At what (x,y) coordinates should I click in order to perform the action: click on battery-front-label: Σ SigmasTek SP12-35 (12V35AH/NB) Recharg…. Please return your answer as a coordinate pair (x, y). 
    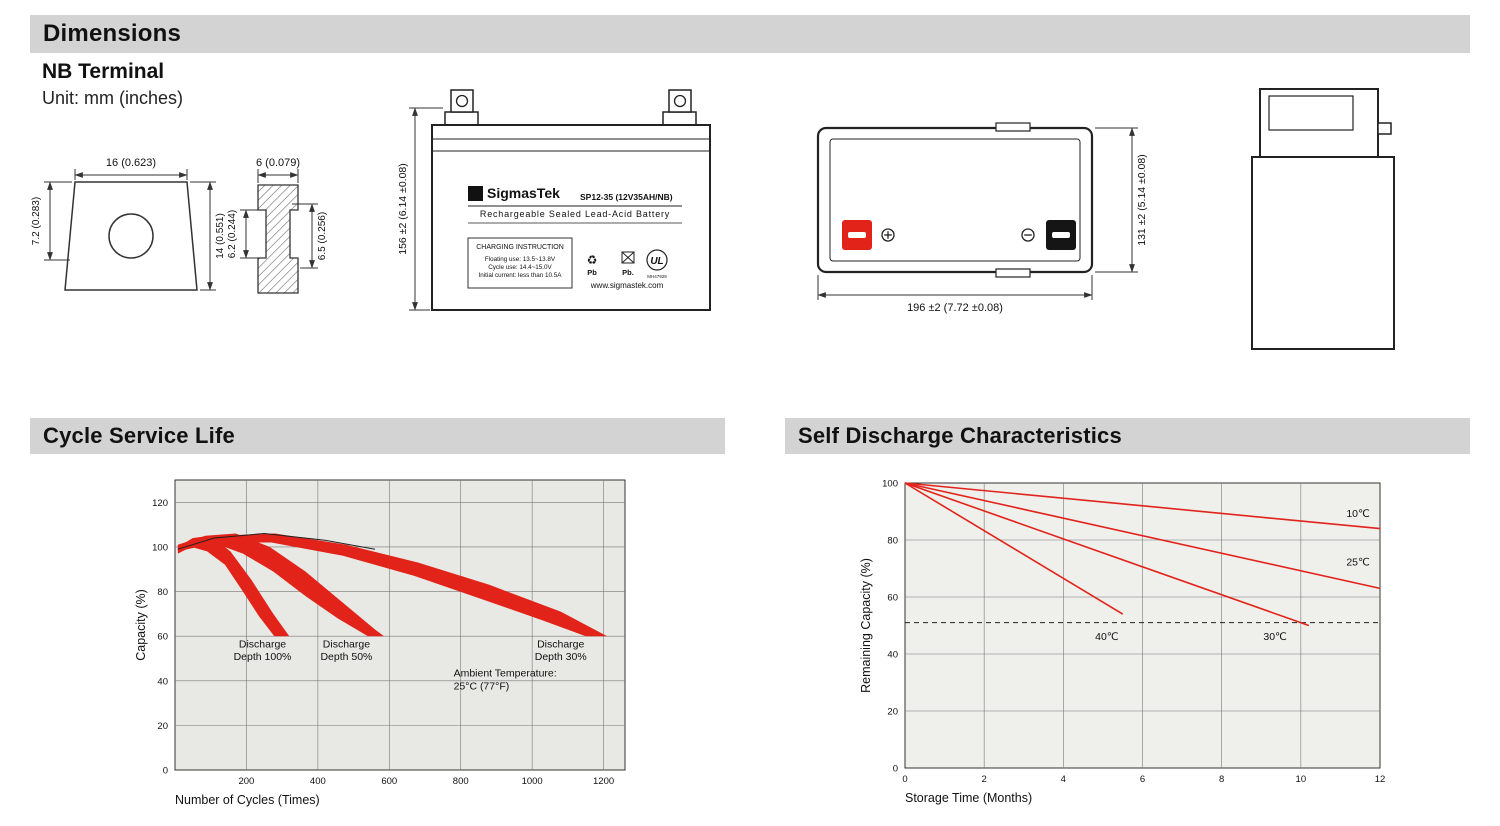
    Looking at the image, I should click on (574, 237).